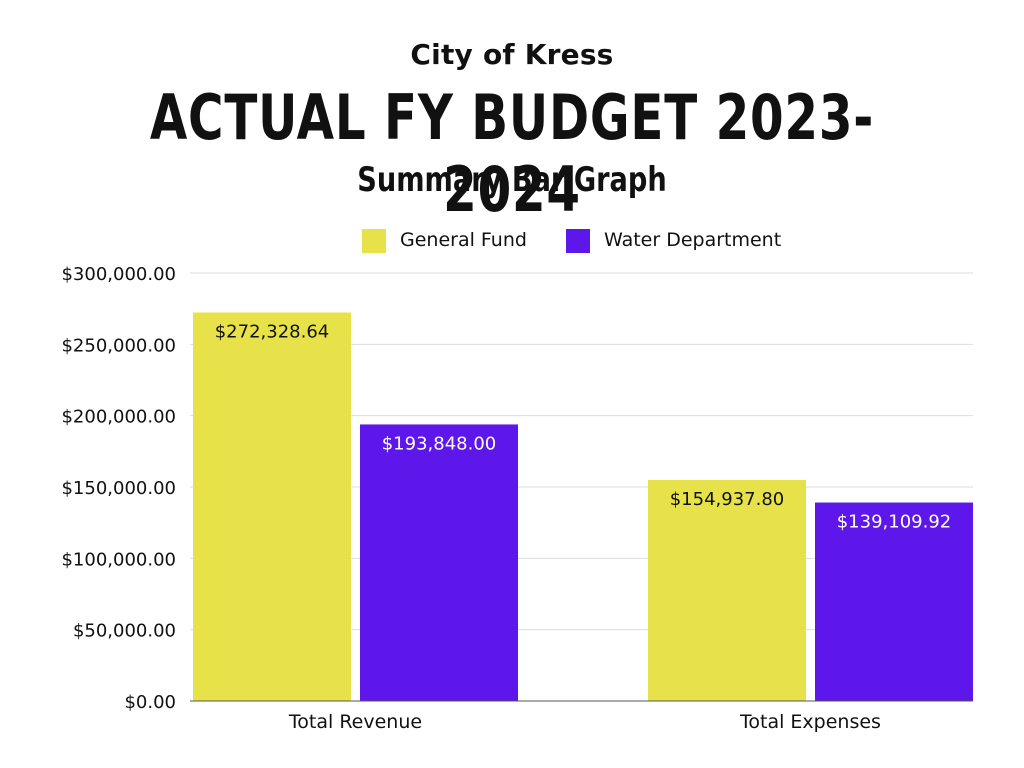 This screenshot has height=768, width=1024. I want to click on legend-label: General Fund, so click(463, 240).